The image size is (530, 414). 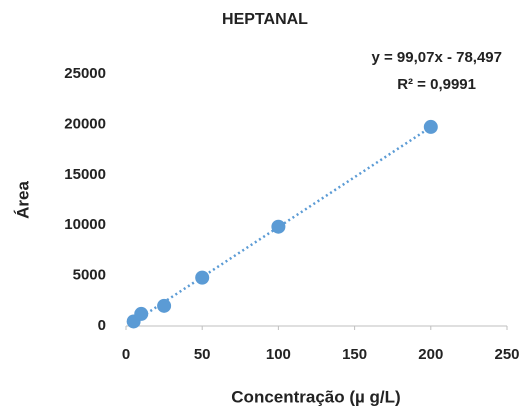 I want to click on y-tick-label: 5000, so click(x=89, y=275).